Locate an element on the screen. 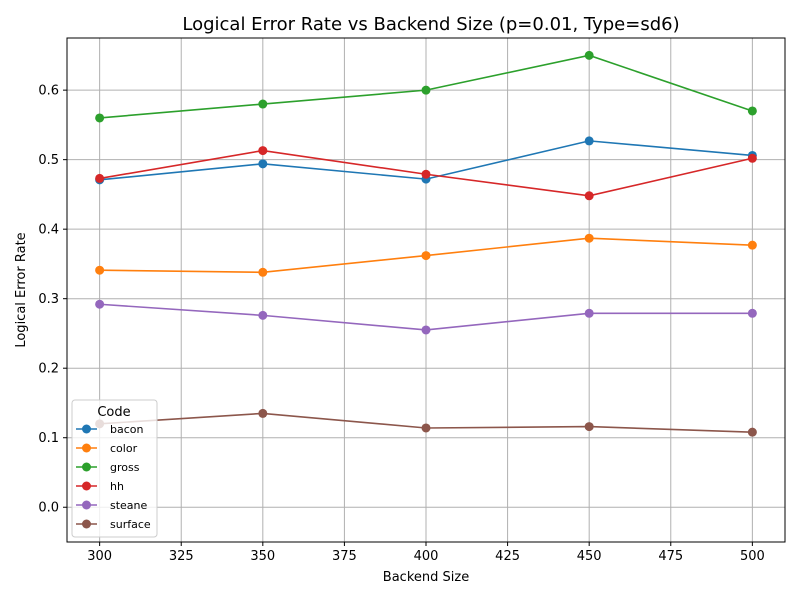 The width and height of the screenshot is (800, 600). legend-title: Code is located at coordinates (113, 412).